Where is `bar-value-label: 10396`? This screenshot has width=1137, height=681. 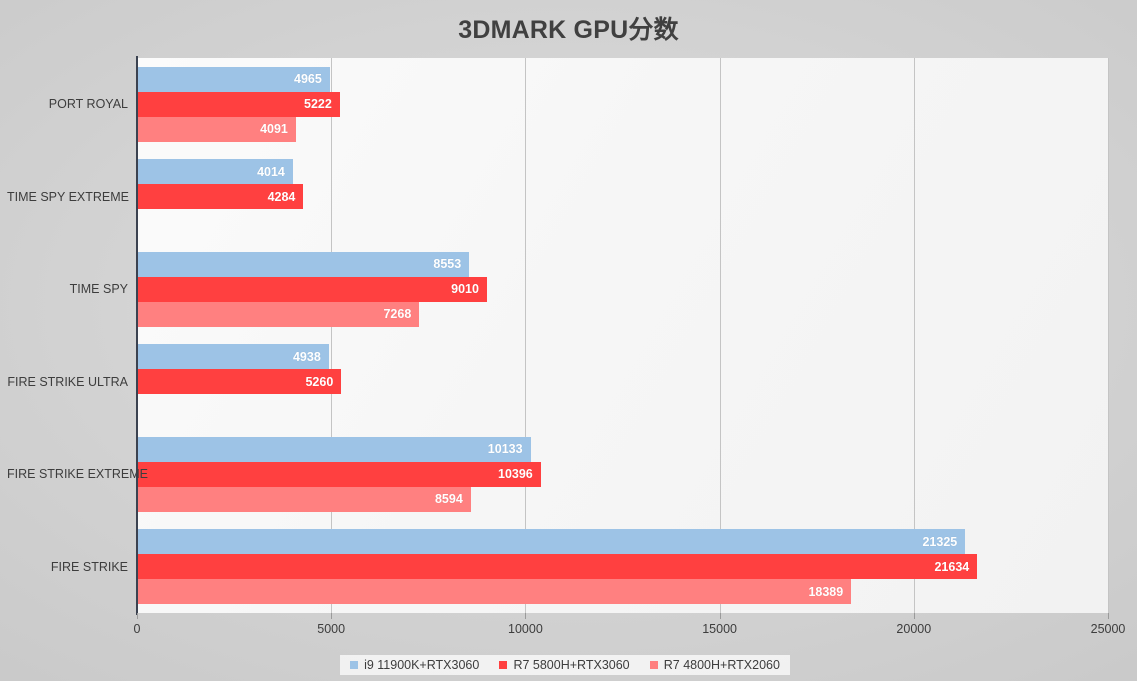 bar-value-label: 10396 is located at coordinates (515, 474).